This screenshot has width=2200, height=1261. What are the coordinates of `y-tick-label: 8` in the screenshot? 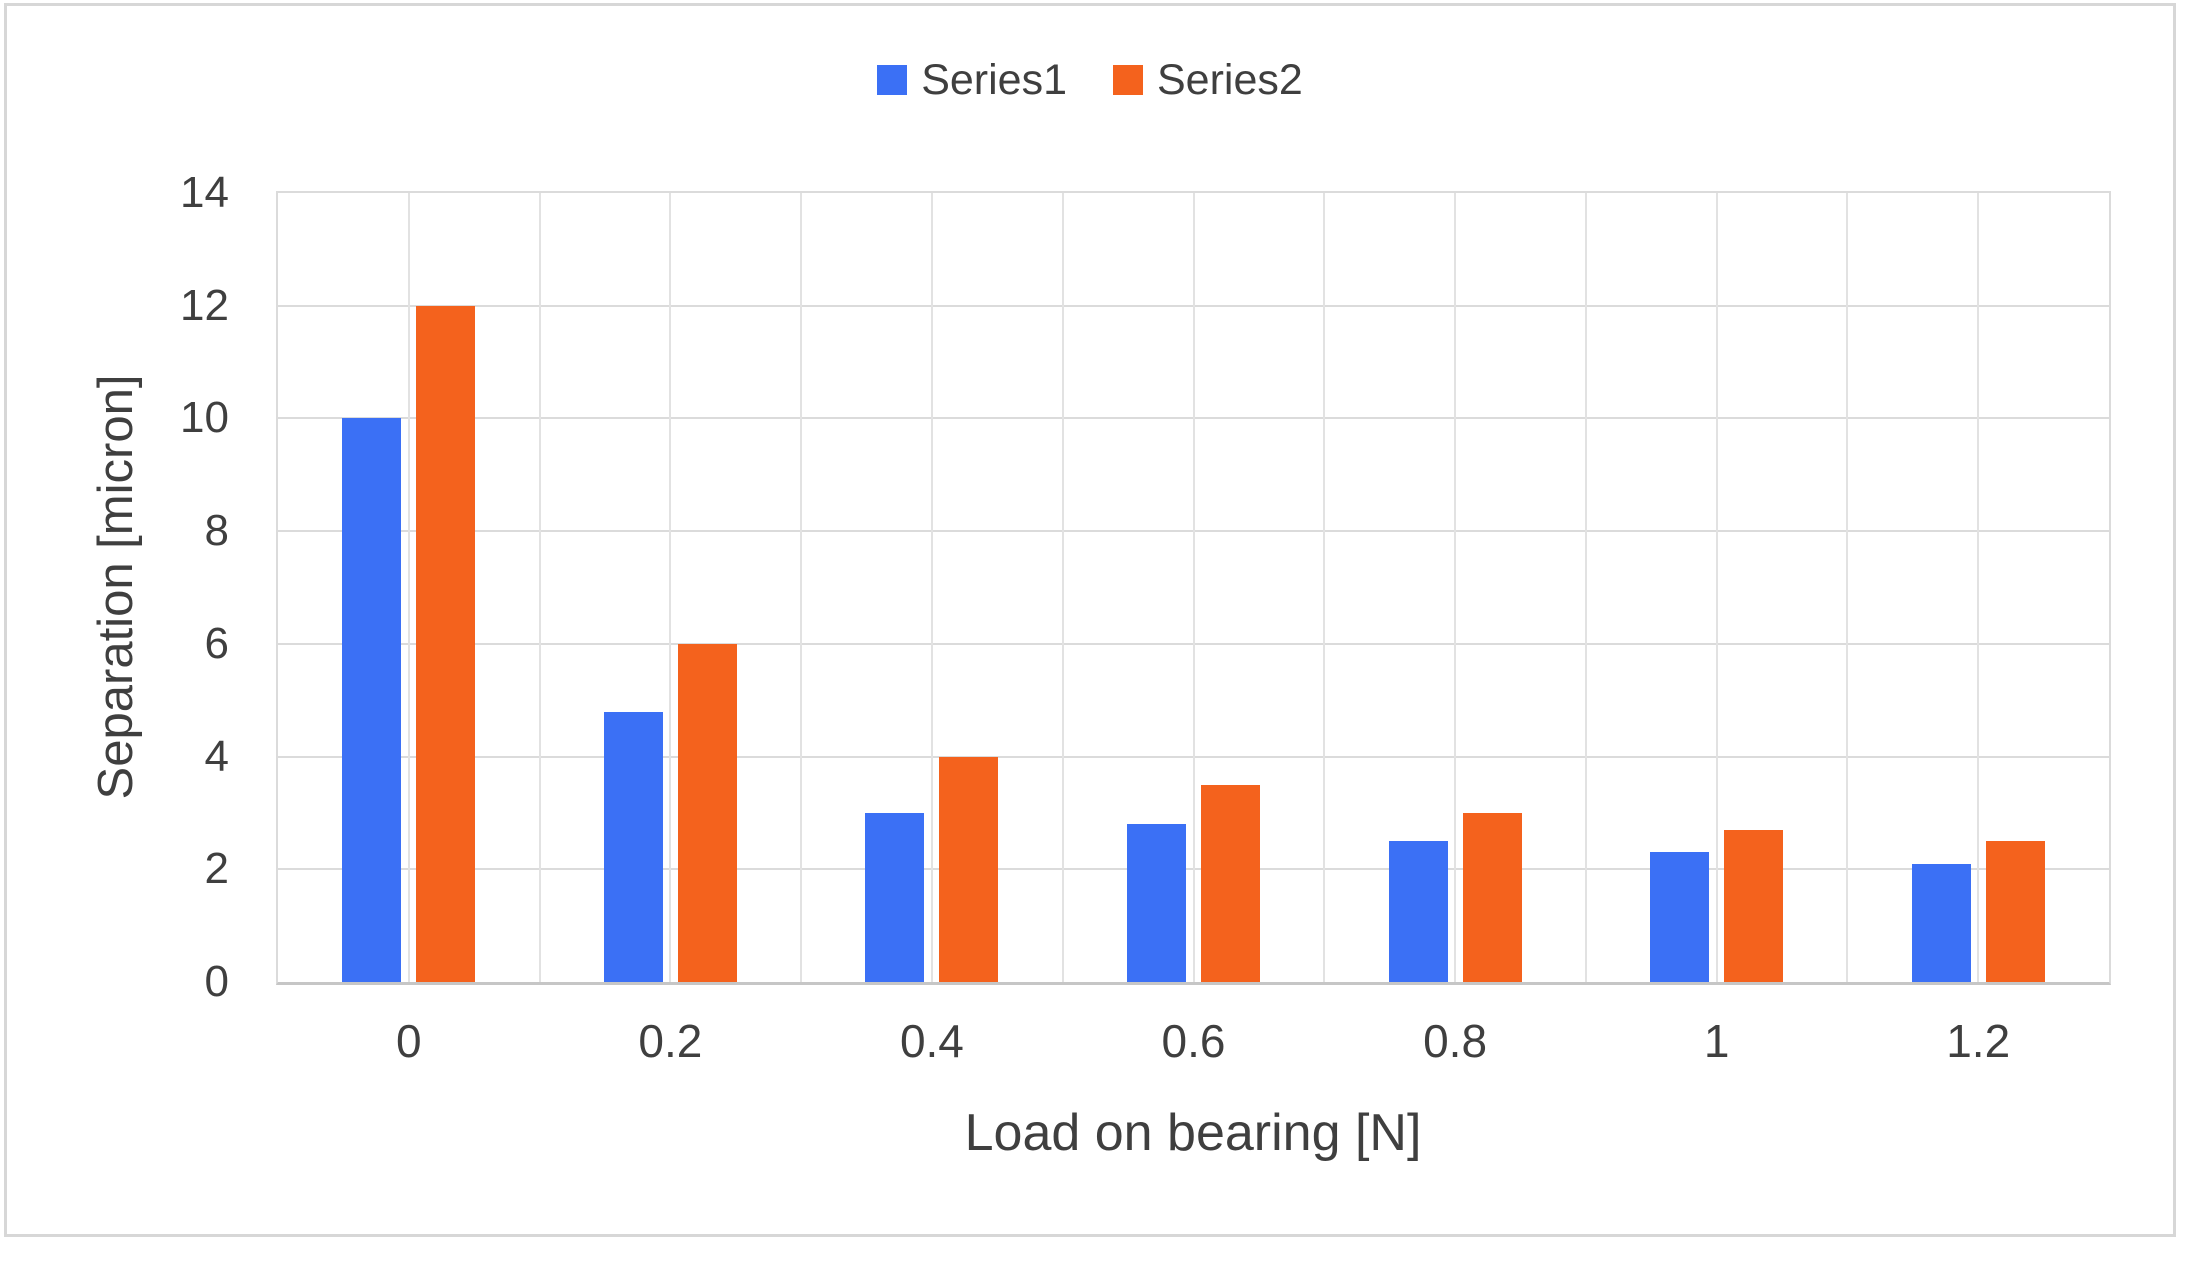 It's located at (216, 531).